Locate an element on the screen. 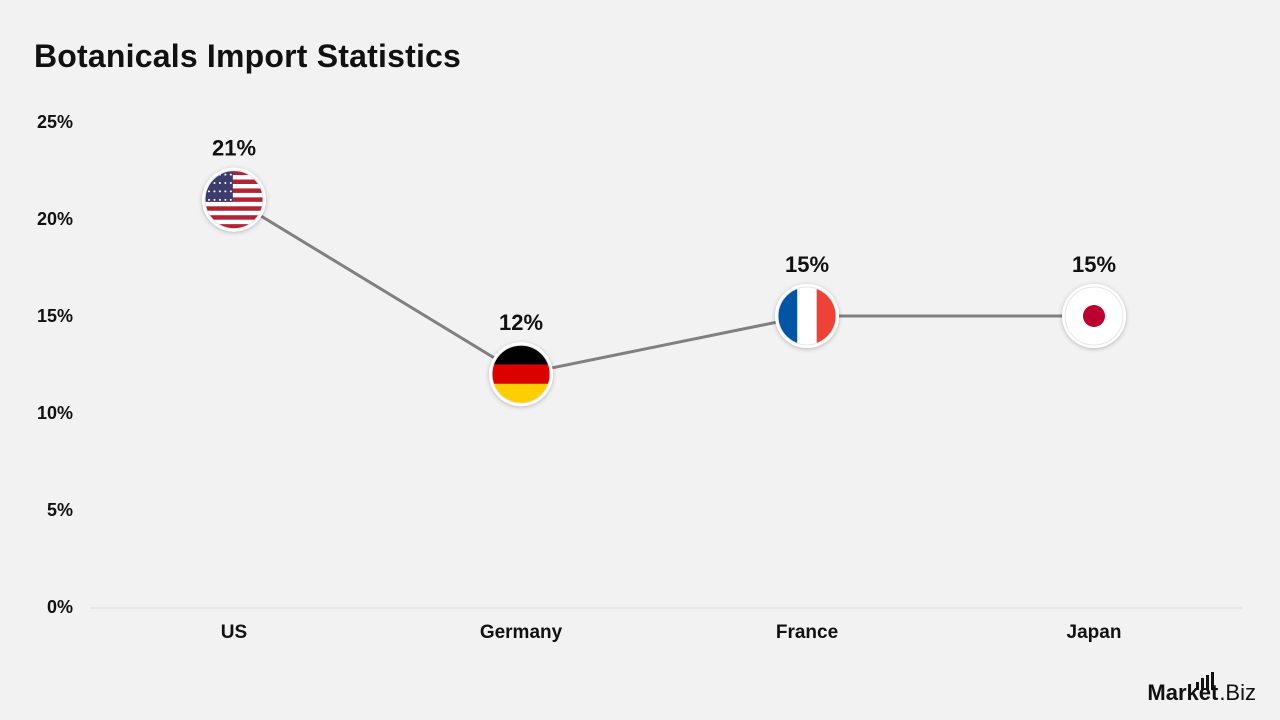 Image resolution: width=1280 pixels, height=720 pixels. x-category-label: Germany is located at coordinates (521, 632).